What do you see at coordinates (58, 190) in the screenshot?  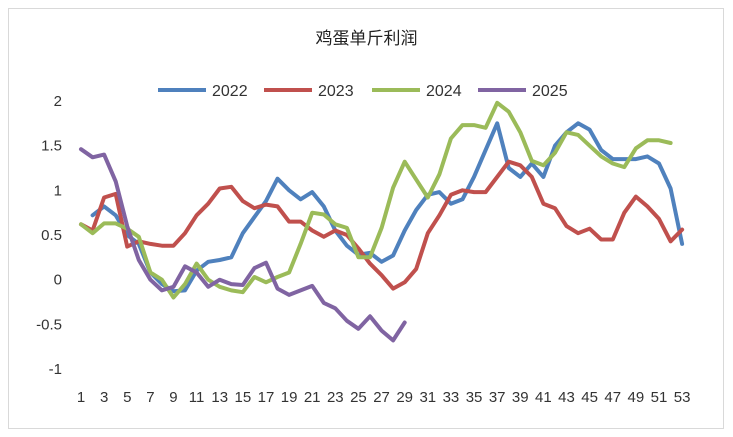 I see `y-tick-label: 1` at bounding box center [58, 190].